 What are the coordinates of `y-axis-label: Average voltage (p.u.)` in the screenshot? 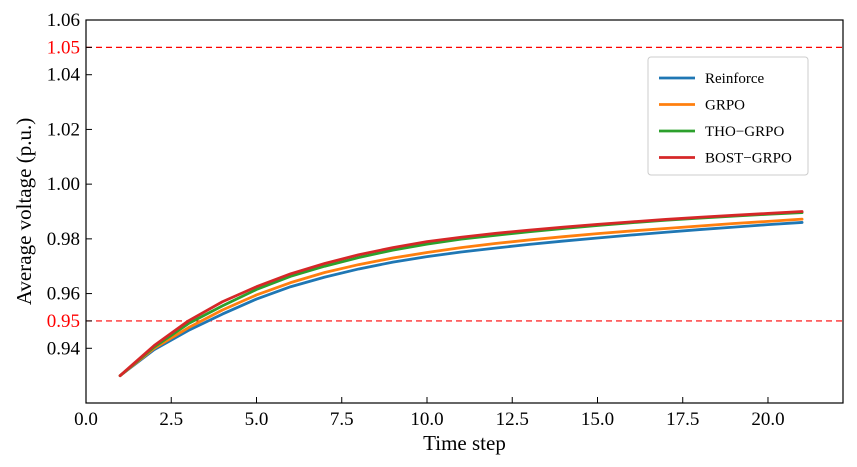 It's located at (24, 211).